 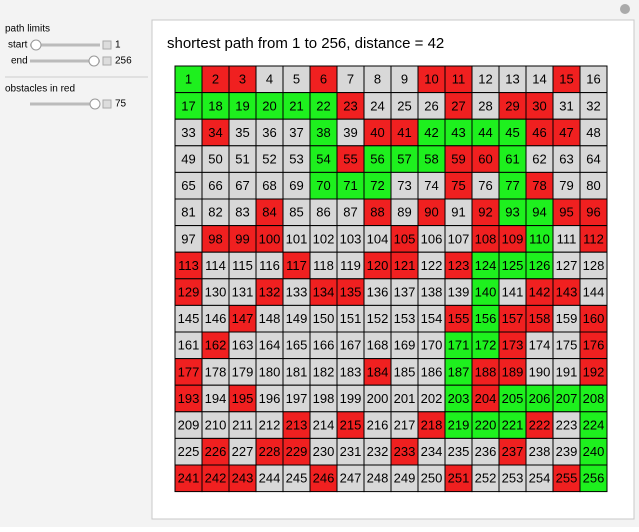 What do you see at coordinates (459, 345) in the screenshot?
I see `cell-label: 171` at bounding box center [459, 345].